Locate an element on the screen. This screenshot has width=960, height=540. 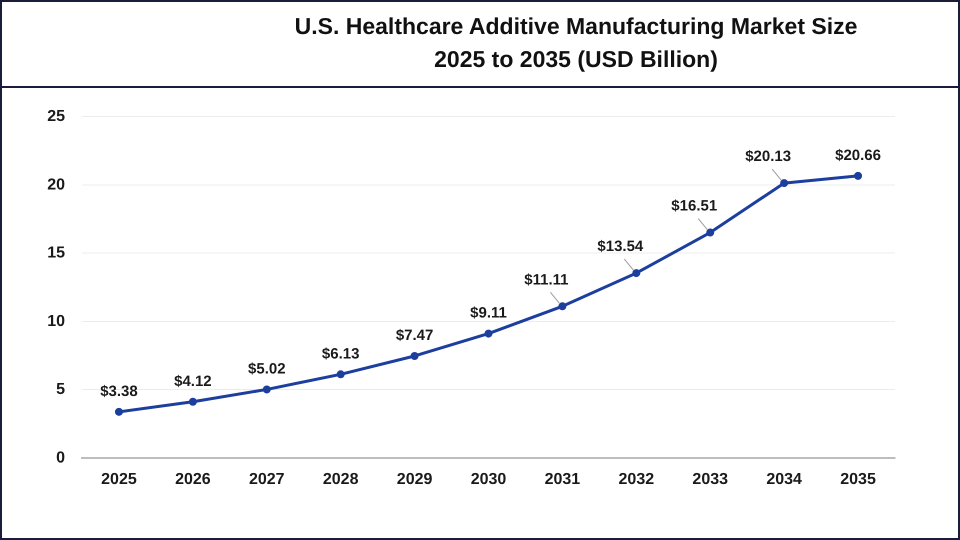
y-tick-label: 5 is located at coordinates (61, 389).